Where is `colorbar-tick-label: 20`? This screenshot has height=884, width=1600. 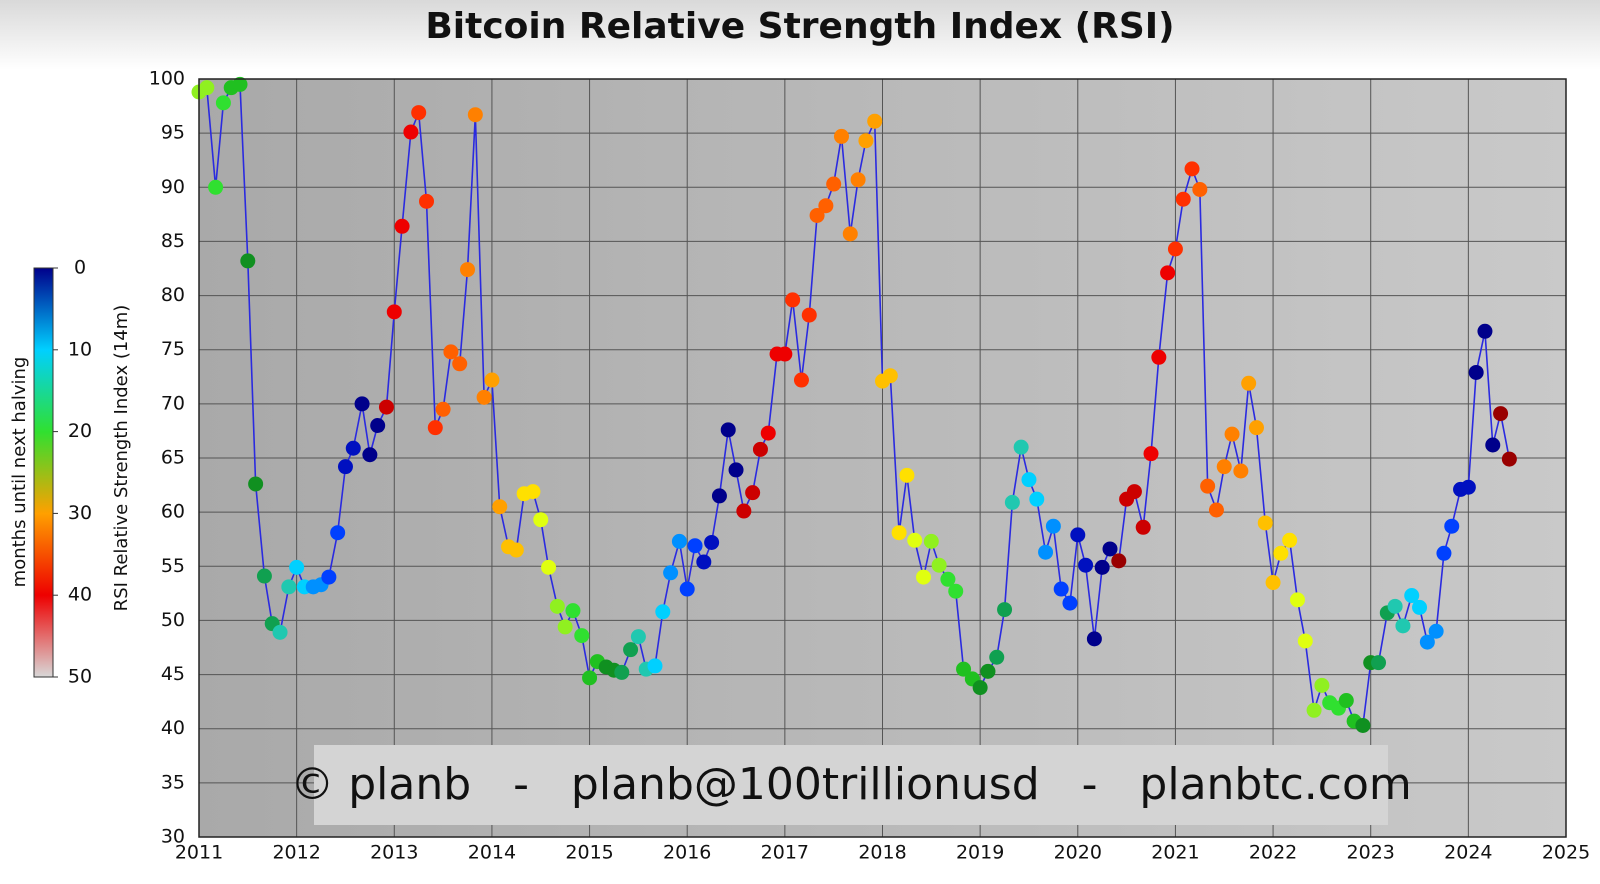 colorbar-tick-label: 20 is located at coordinates (80, 431).